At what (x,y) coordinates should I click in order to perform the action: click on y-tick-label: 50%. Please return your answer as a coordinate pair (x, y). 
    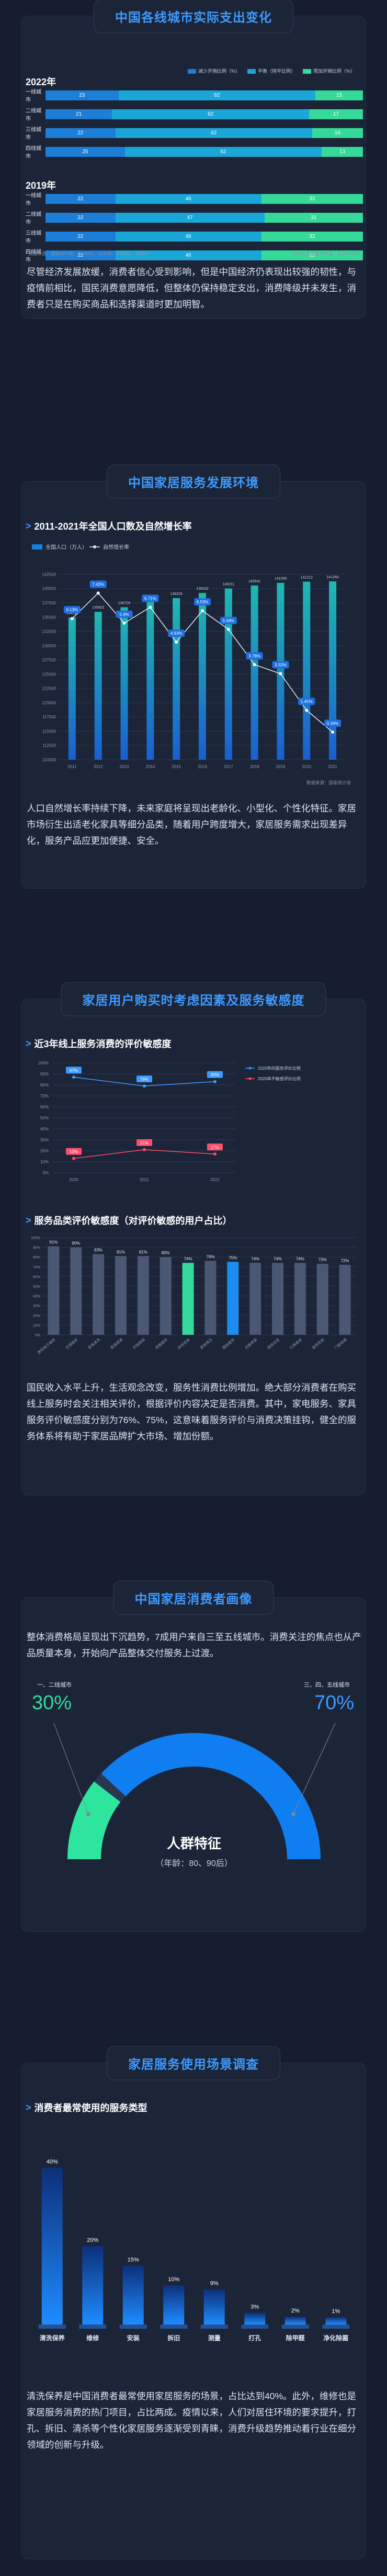
    Looking at the image, I should click on (44, 1118).